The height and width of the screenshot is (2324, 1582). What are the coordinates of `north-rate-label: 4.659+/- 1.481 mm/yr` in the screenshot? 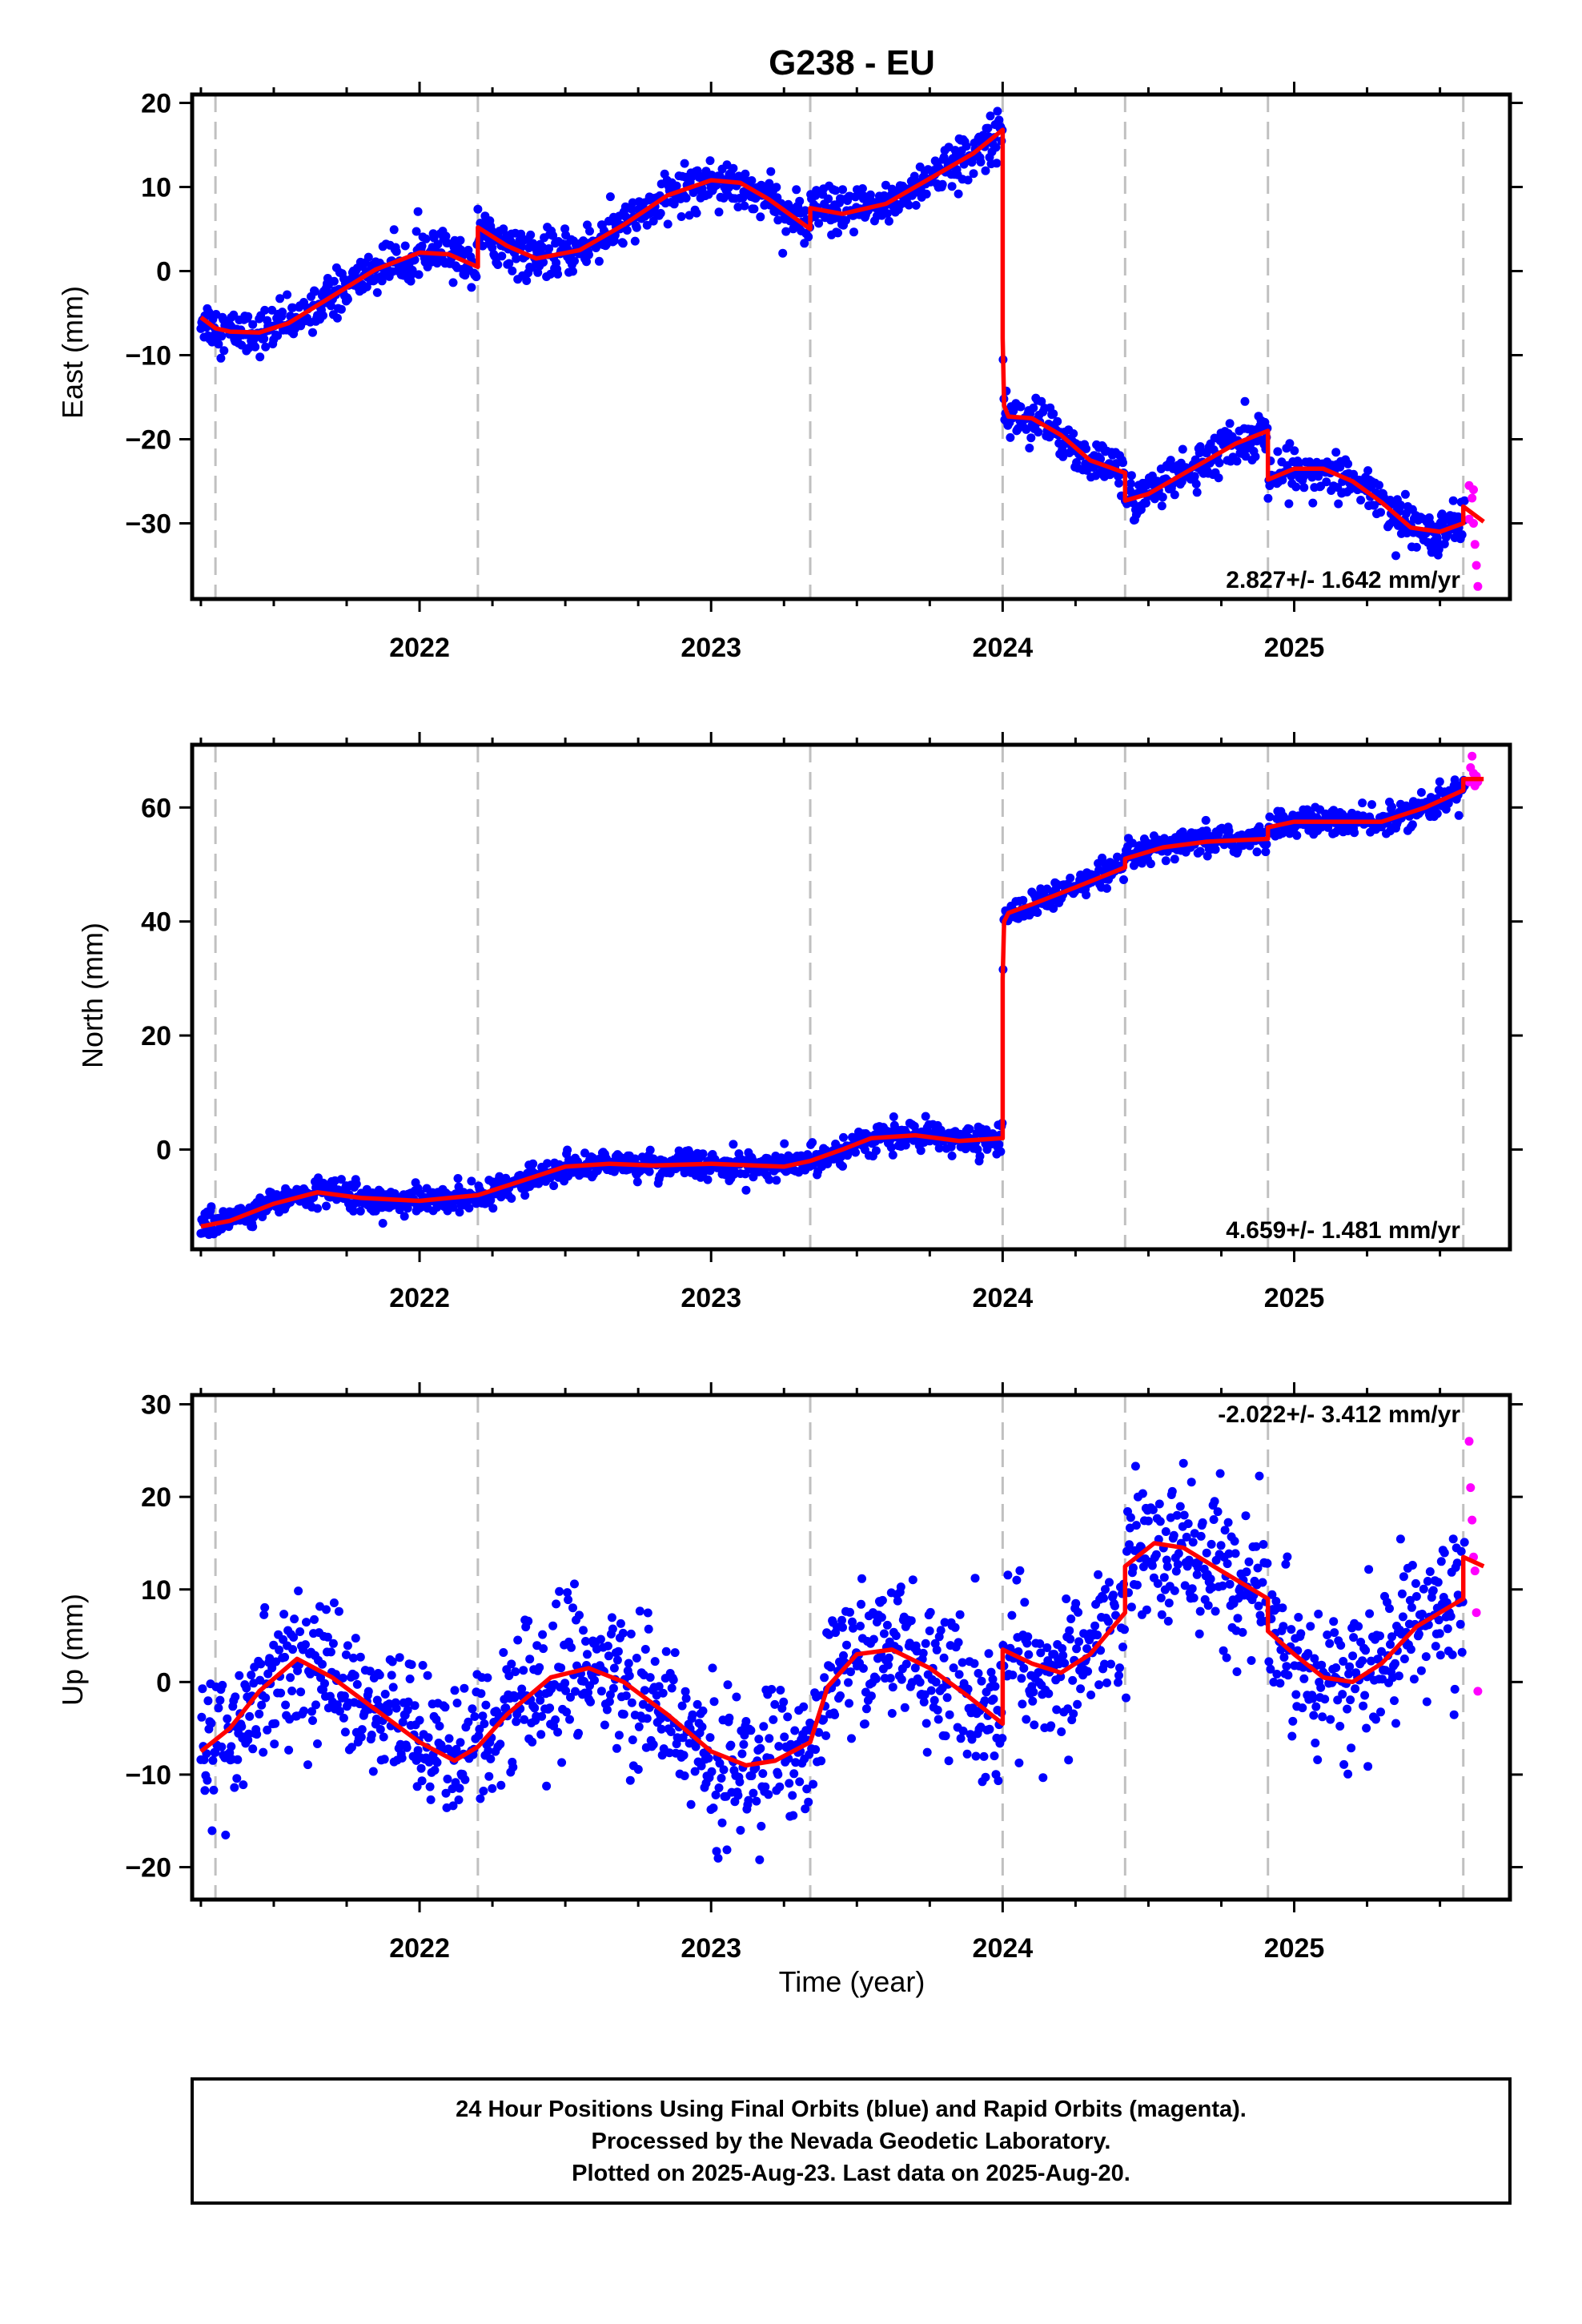 It's located at (1343, 1230).